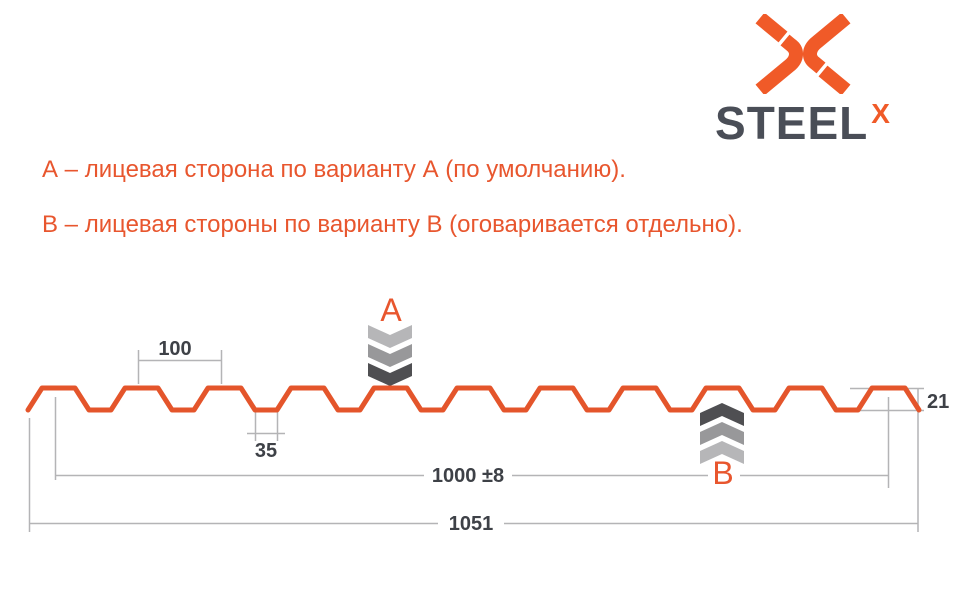 The height and width of the screenshot is (593, 970). I want to click on logo: STEEL X, so click(802, 80).